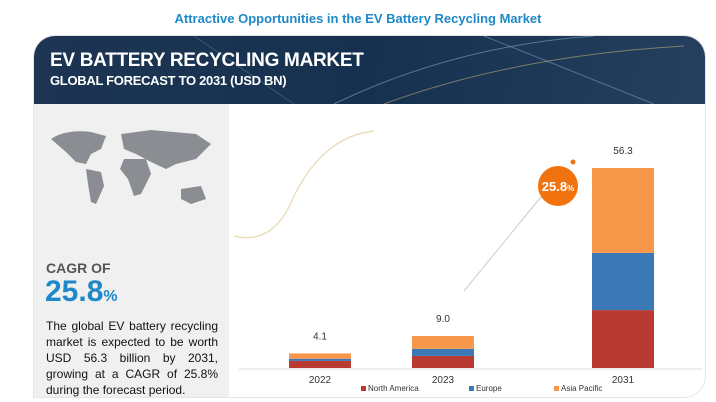 The width and height of the screenshot is (716, 402). Describe the element at coordinates (489, 388) in the screenshot. I see `legend-label: Europe` at that location.